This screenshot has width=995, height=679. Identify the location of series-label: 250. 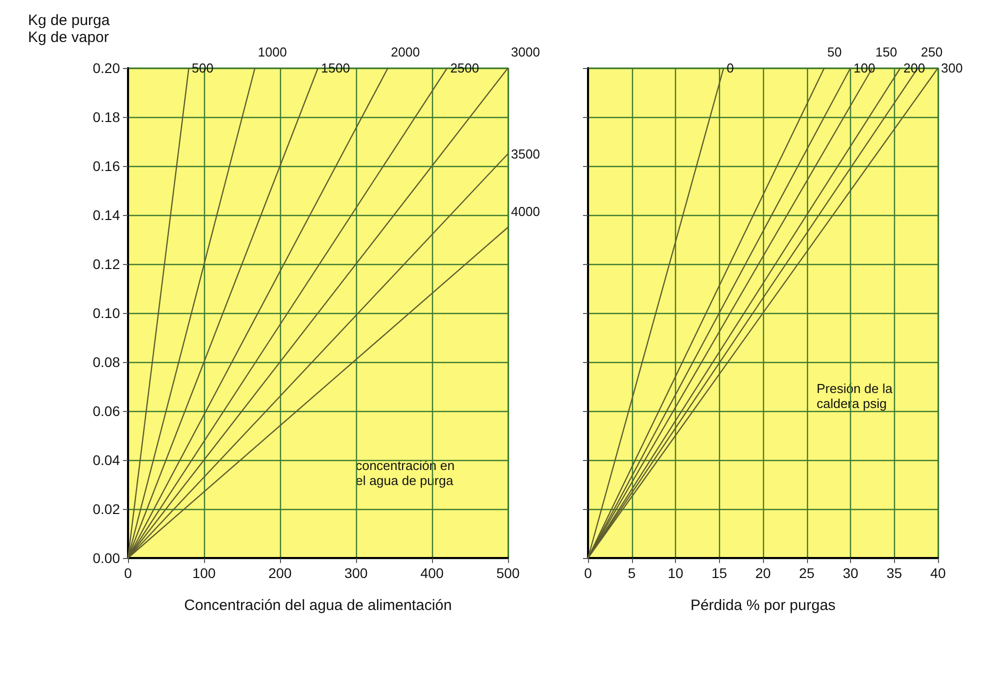
(931, 52).